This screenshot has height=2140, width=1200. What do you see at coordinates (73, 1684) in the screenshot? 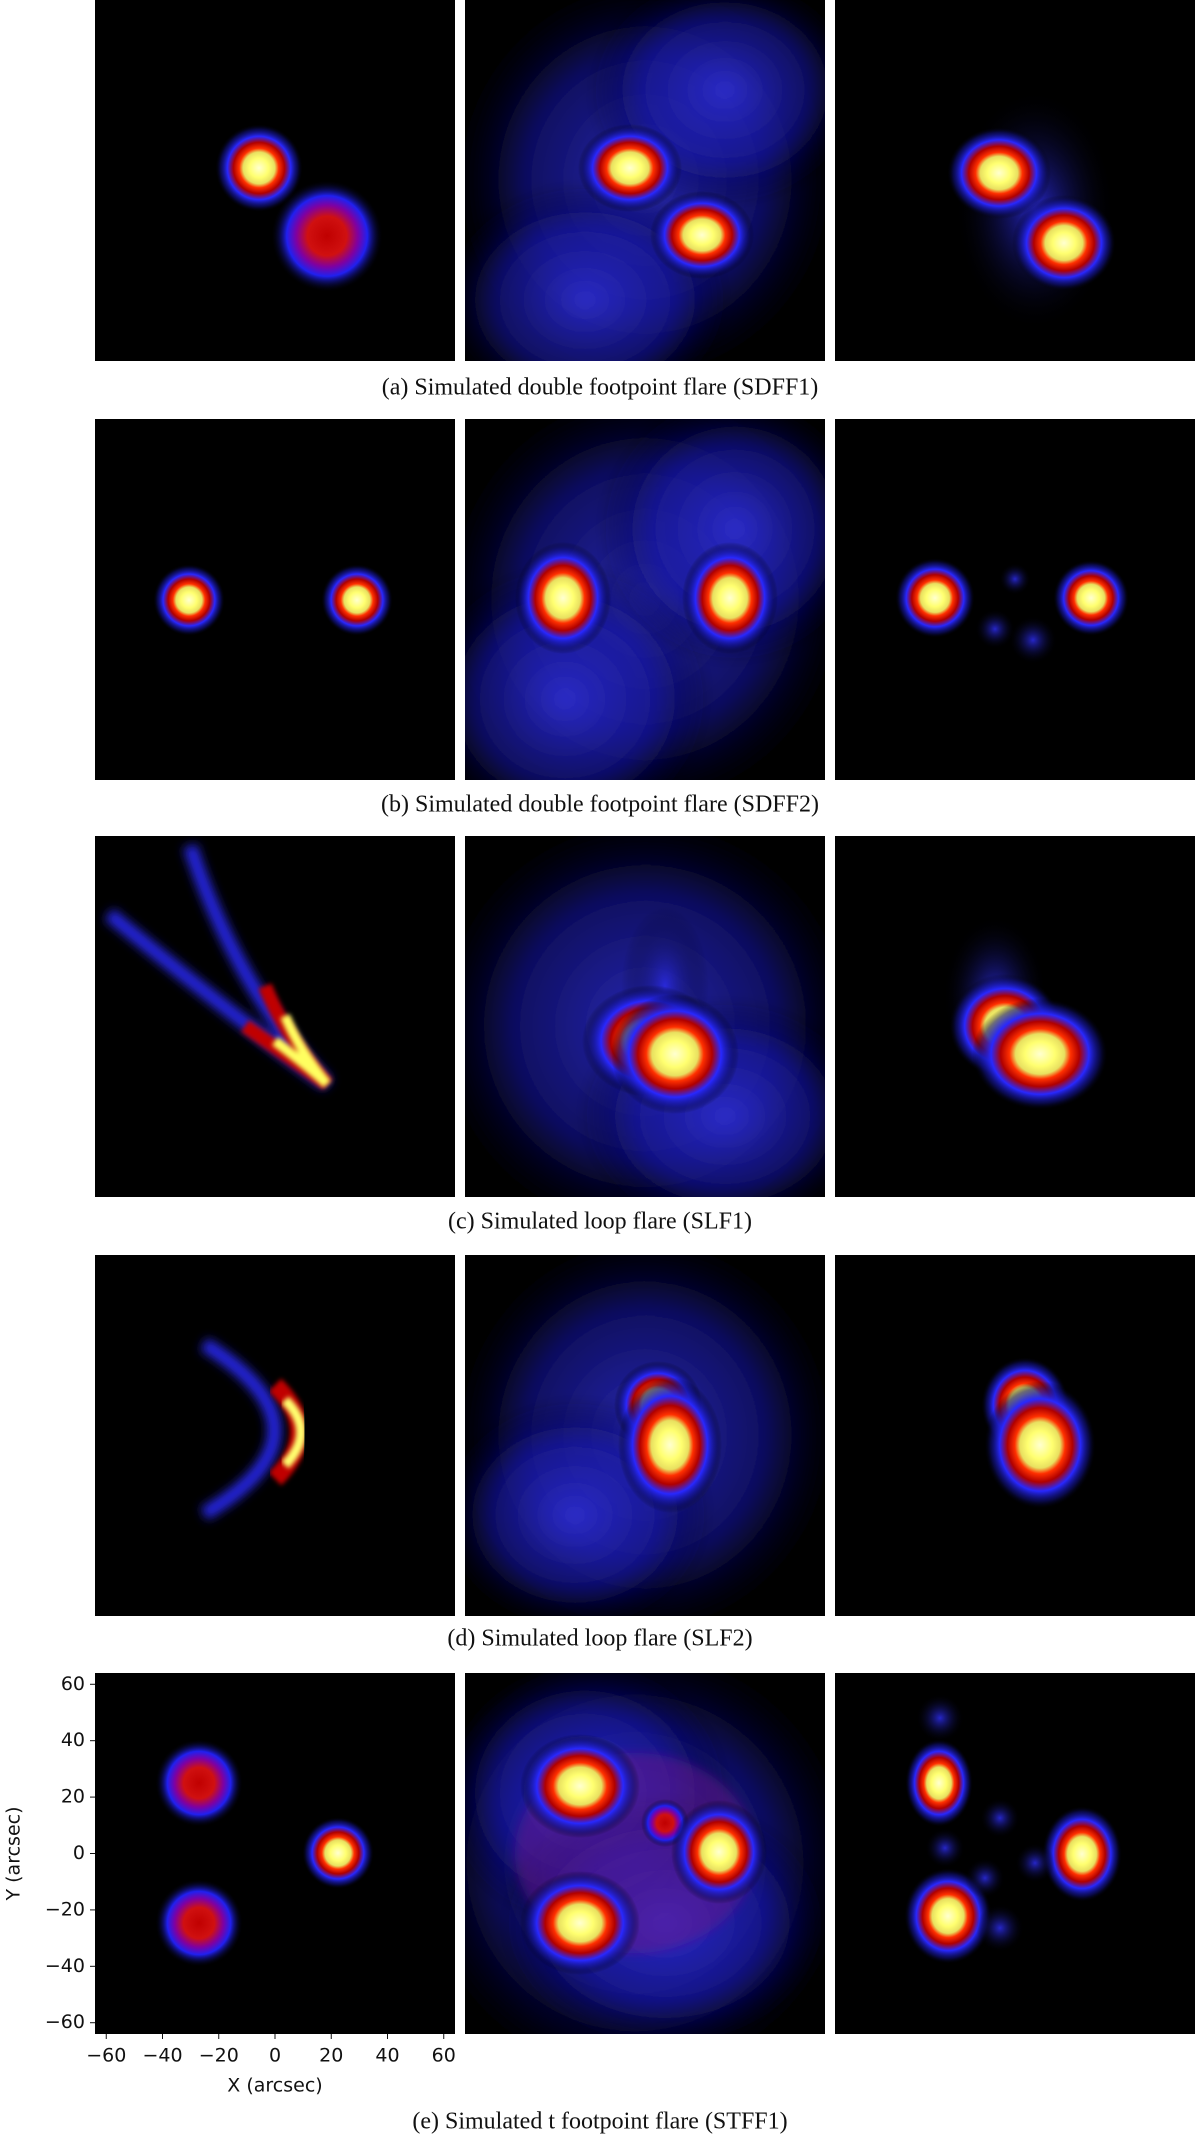
I see `y-tick-label: 60` at bounding box center [73, 1684].